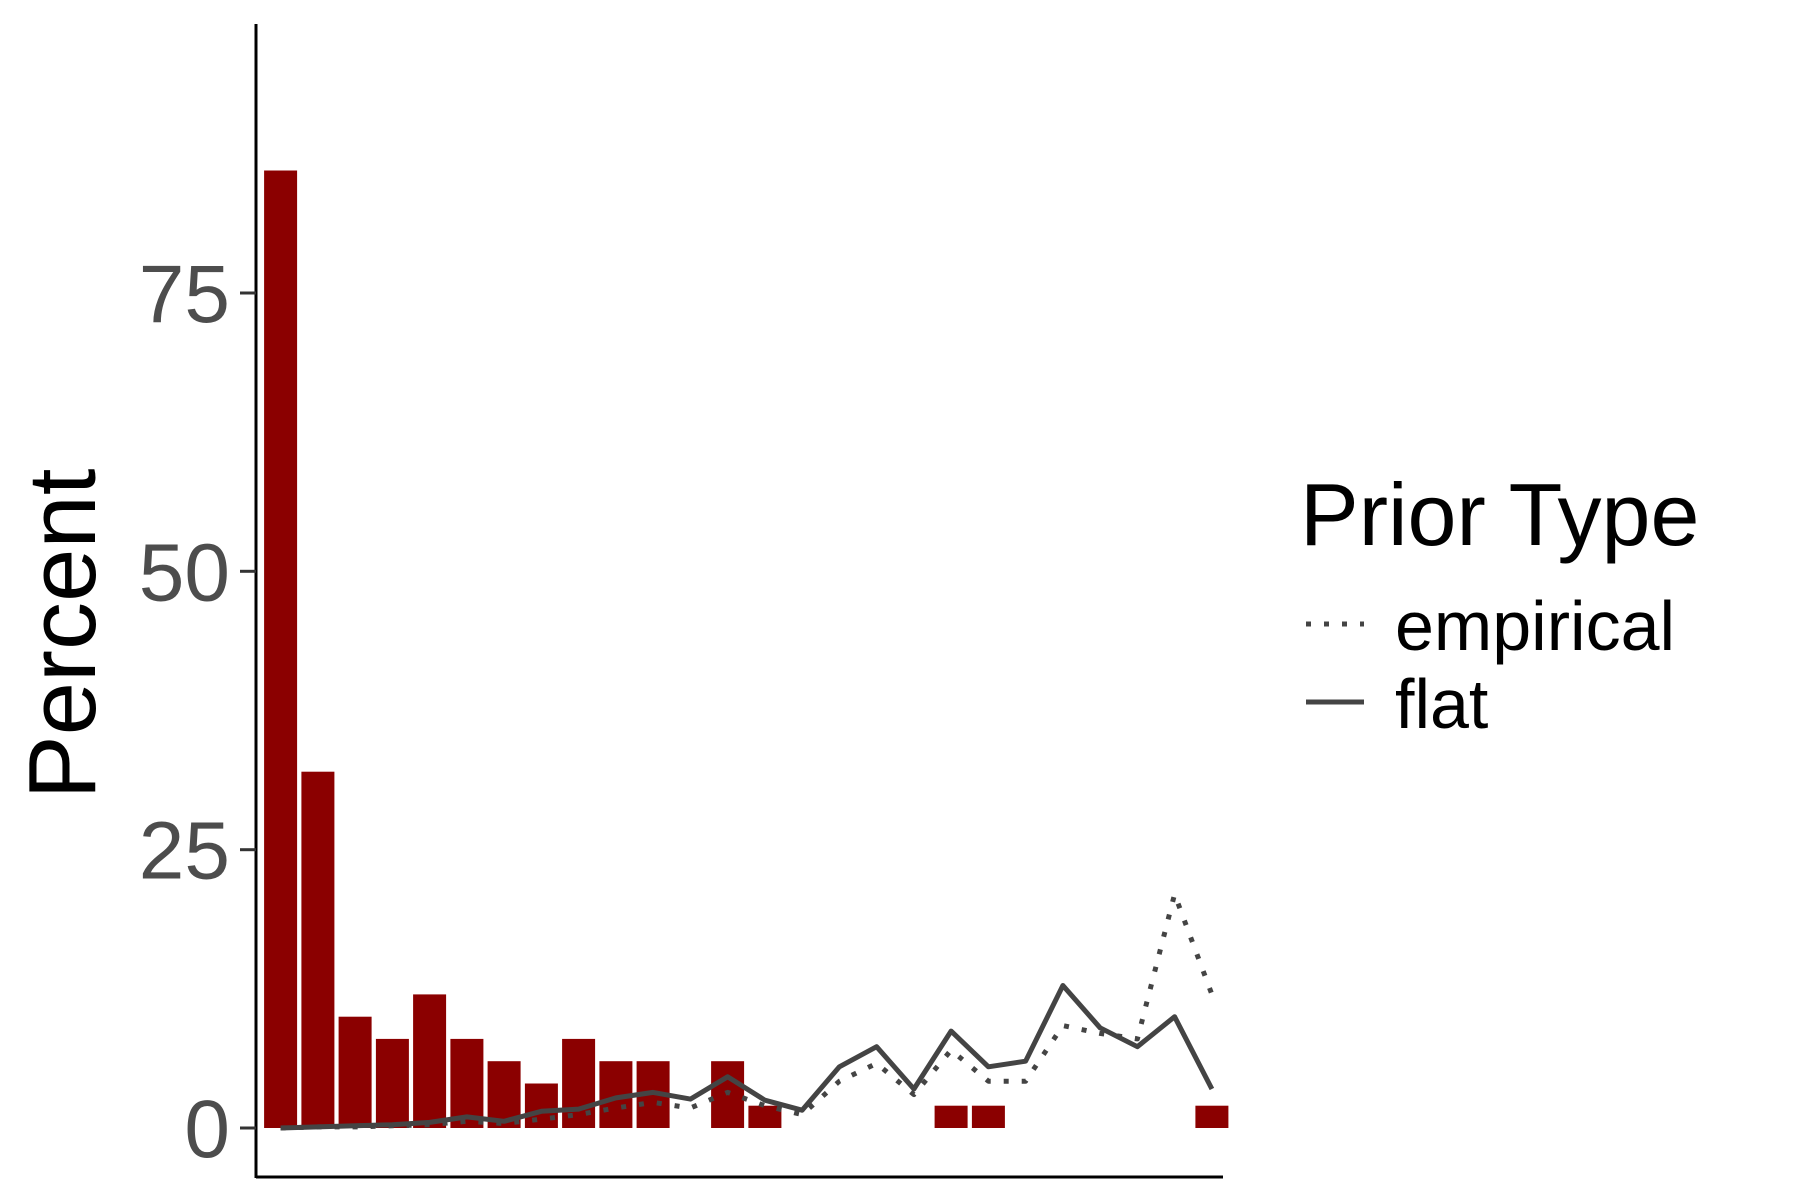 The width and height of the screenshot is (1800, 1200). I want to click on y-axis-title: Percent, so click(62, 634).